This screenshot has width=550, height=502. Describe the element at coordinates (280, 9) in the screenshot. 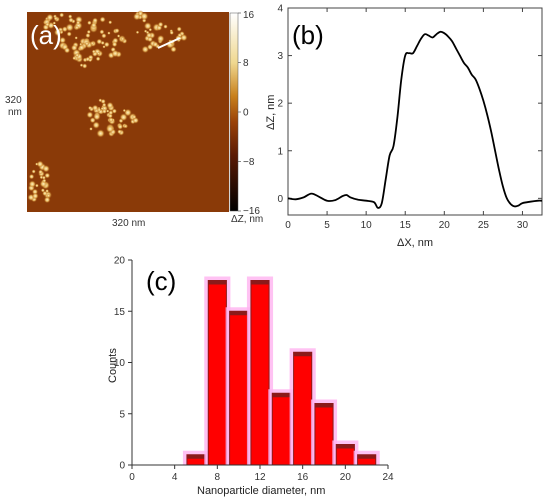

I see `profile-y-tick-label: 4` at that location.